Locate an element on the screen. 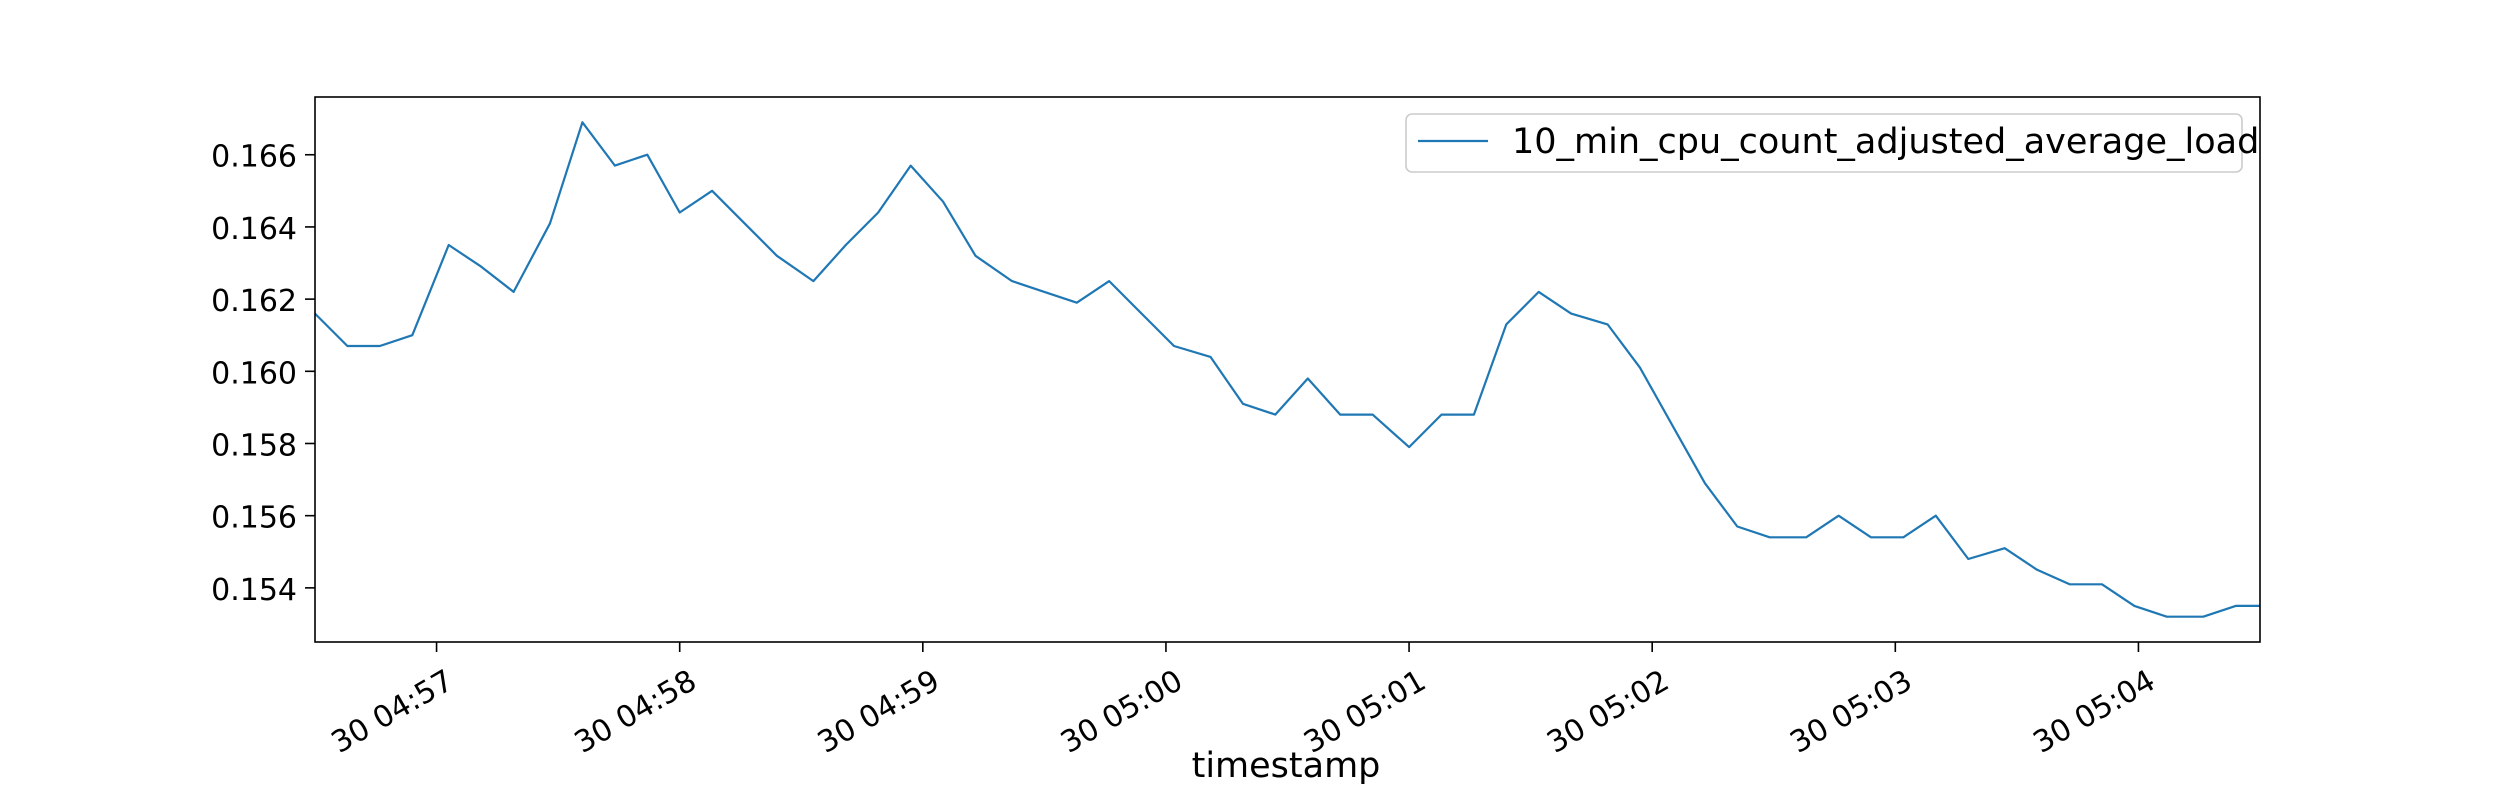  y-tick-label: 0.164 is located at coordinates (254, 229).